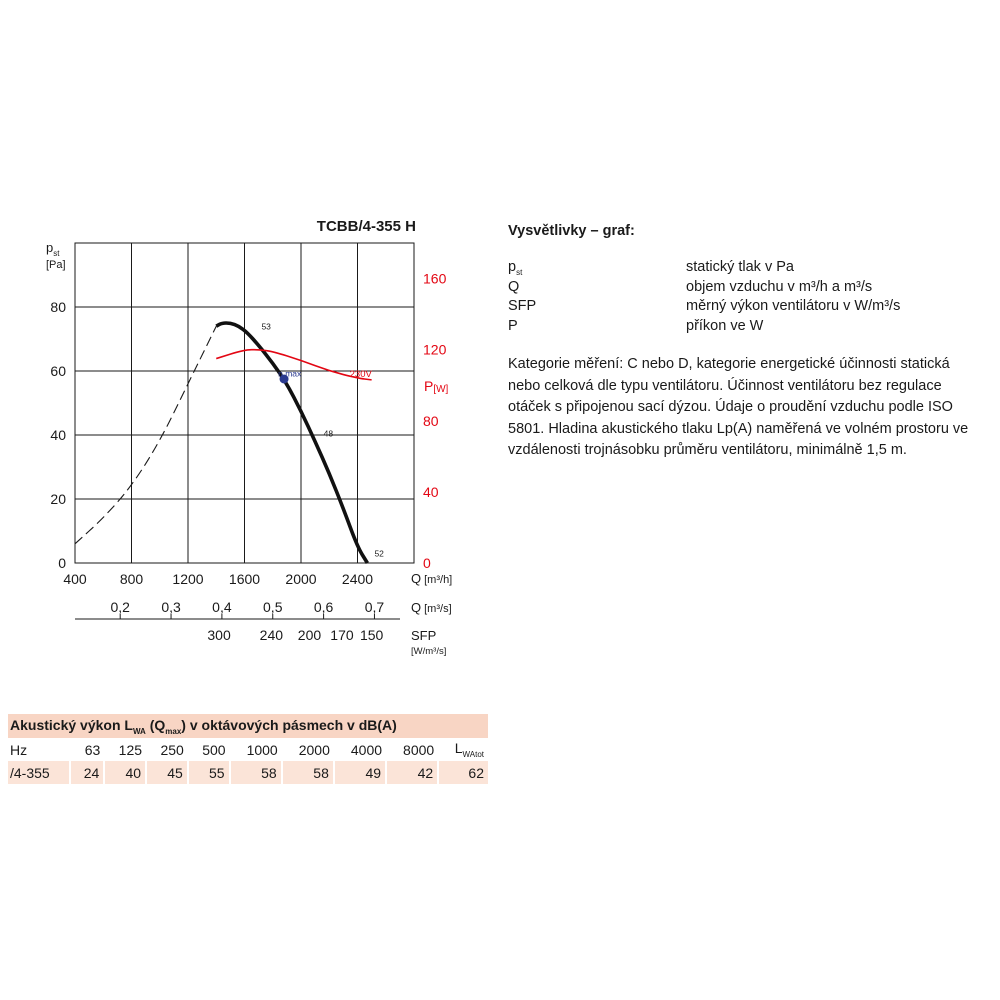 The image size is (1000, 1000). I want to click on acoustic-value-row: /4-355 24 40 45 55 58 58 49 42 62, so click(248, 772).